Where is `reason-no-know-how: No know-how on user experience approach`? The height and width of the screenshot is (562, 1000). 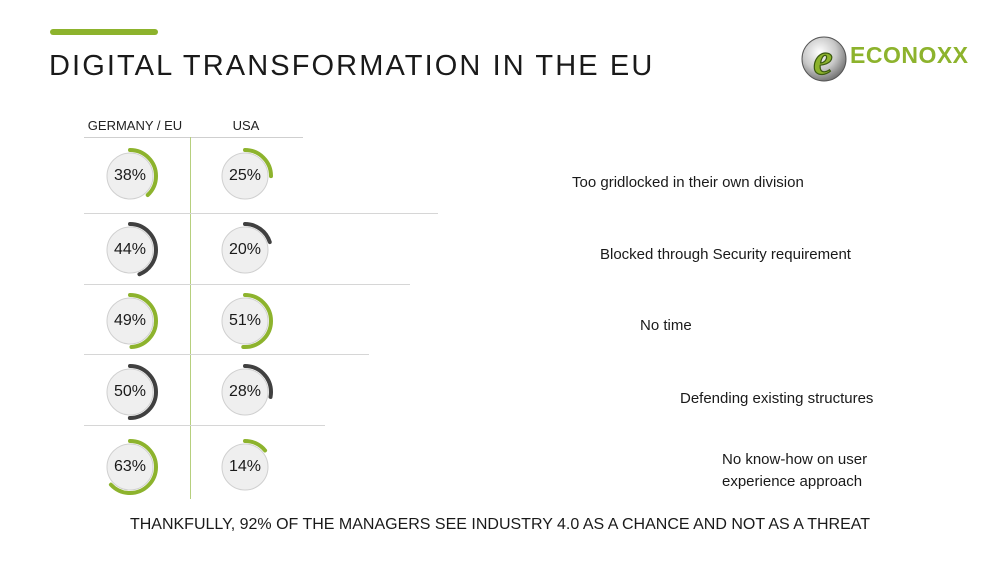 reason-no-know-how: No know-how on user experience approach is located at coordinates (795, 470).